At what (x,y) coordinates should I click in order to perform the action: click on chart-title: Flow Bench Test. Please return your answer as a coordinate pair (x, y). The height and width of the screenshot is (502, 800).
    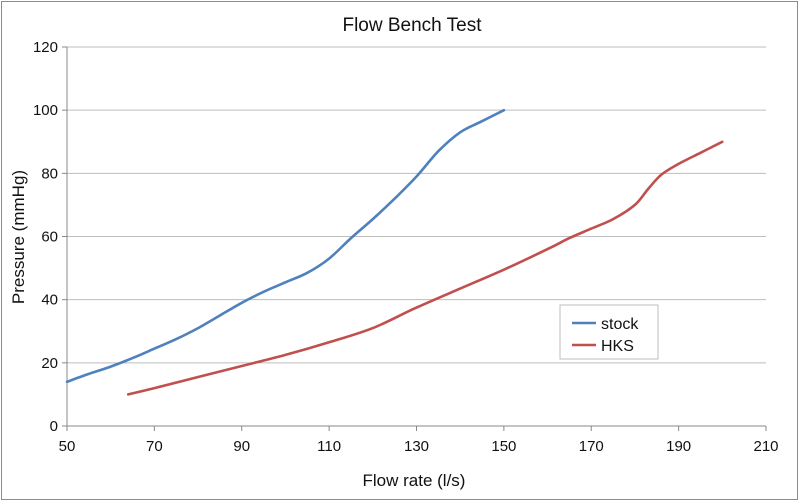
    Looking at the image, I should click on (412, 25).